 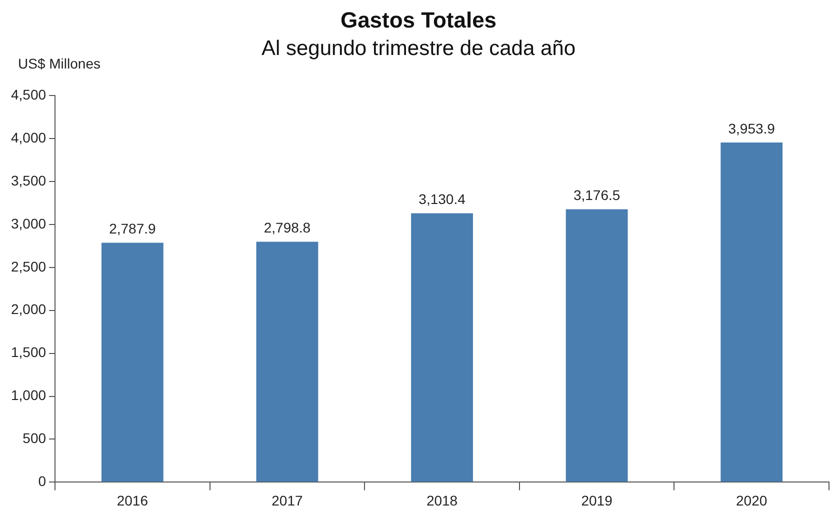 I want to click on y-tick-label: 4,000, so click(x=28, y=137).